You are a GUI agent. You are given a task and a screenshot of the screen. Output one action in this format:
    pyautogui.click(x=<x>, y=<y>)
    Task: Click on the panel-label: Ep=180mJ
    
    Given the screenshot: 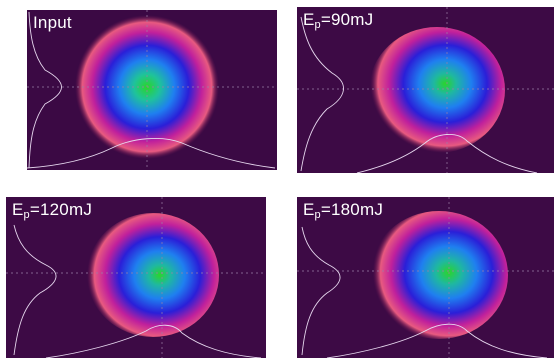 What is the action you would take?
    pyautogui.click(x=343, y=210)
    